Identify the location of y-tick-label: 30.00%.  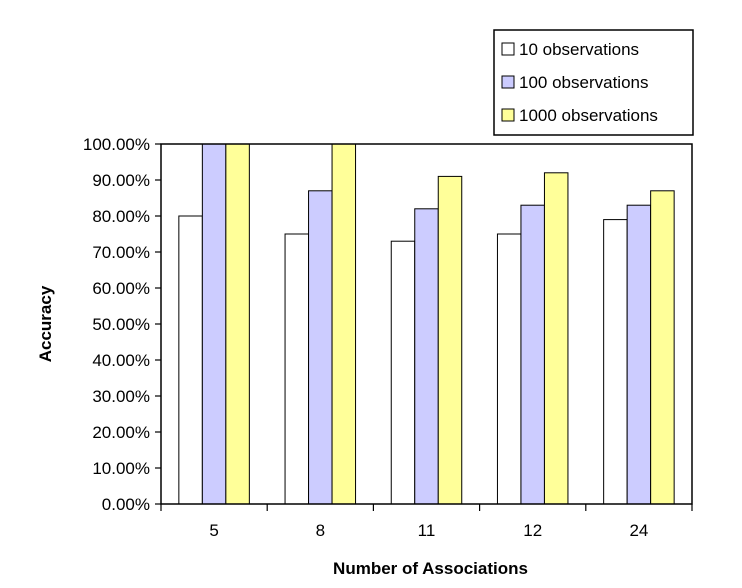
(121, 396).